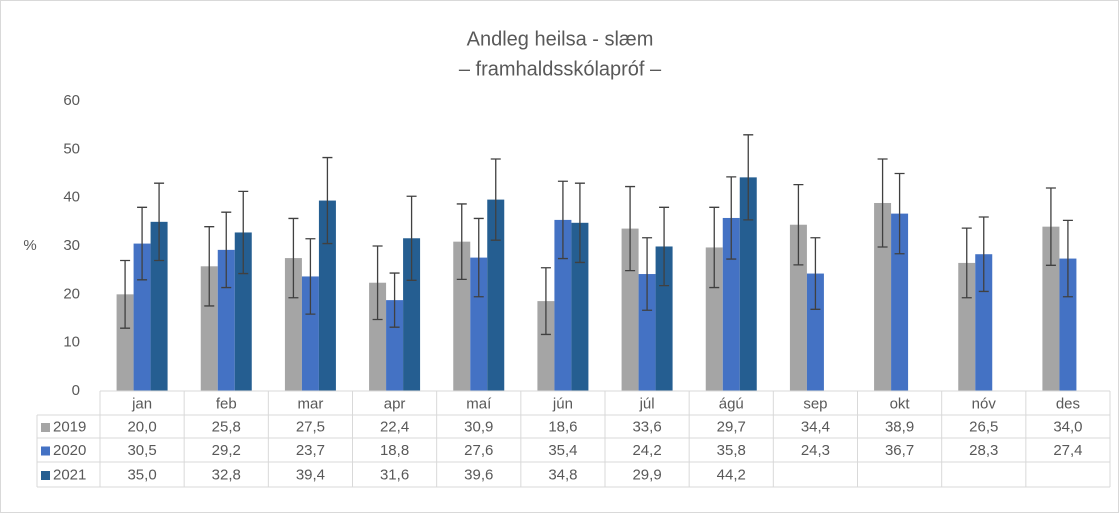 This screenshot has height=513, width=1119. I want to click on chart-subtitle: – framhaldsskólapróf –, so click(560, 69).